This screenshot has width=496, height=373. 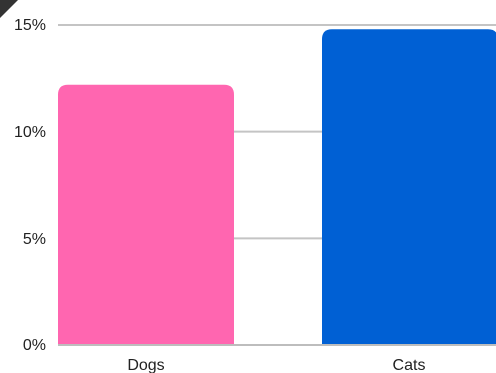 What do you see at coordinates (409, 365) in the screenshot?
I see `category-label-cats: Cats` at bounding box center [409, 365].